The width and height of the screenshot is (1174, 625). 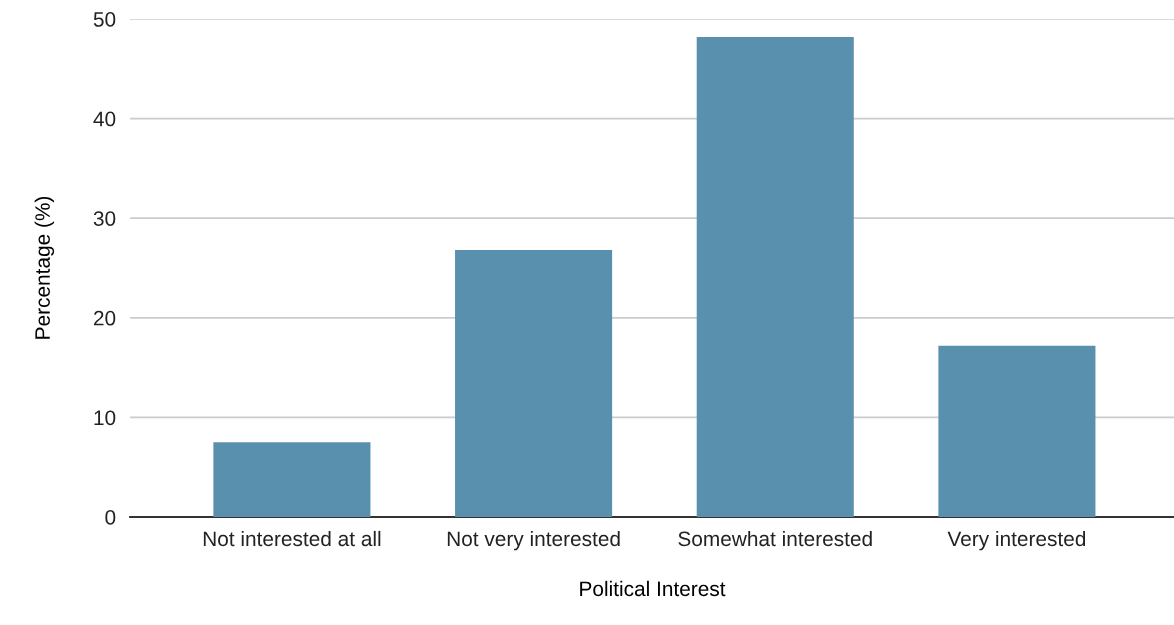 What do you see at coordinates (533, 540) in the screenshot?
I see `x-tick-label: Not very interested` at bounding box center [533, 540].